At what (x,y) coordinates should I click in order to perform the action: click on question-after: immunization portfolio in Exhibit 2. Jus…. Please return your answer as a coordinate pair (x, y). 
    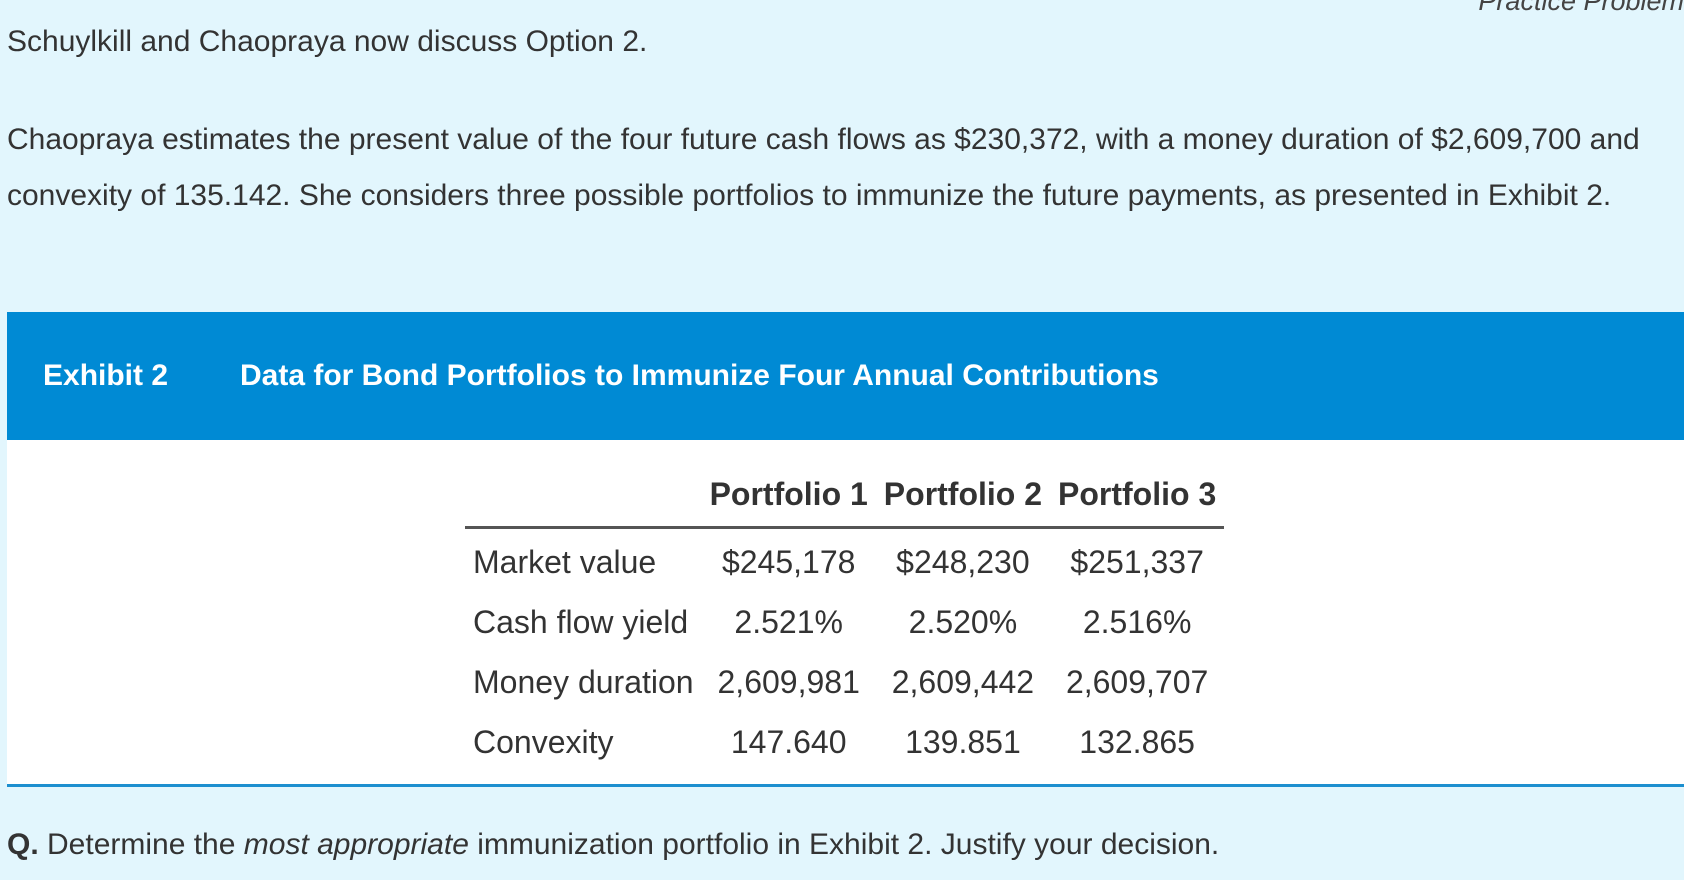
    Looking at the image, I should click on (844, 844).